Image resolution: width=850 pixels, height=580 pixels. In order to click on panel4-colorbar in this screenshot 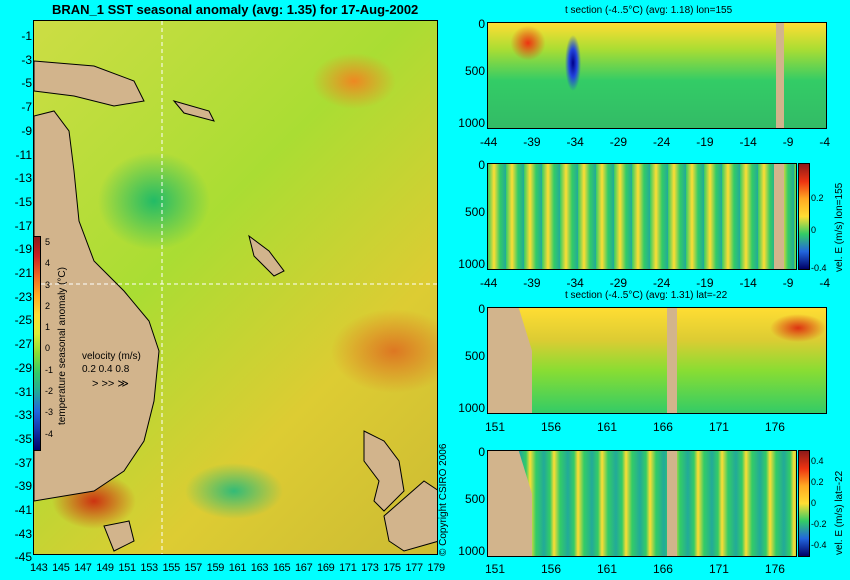, I will do `click(804, 503)`.